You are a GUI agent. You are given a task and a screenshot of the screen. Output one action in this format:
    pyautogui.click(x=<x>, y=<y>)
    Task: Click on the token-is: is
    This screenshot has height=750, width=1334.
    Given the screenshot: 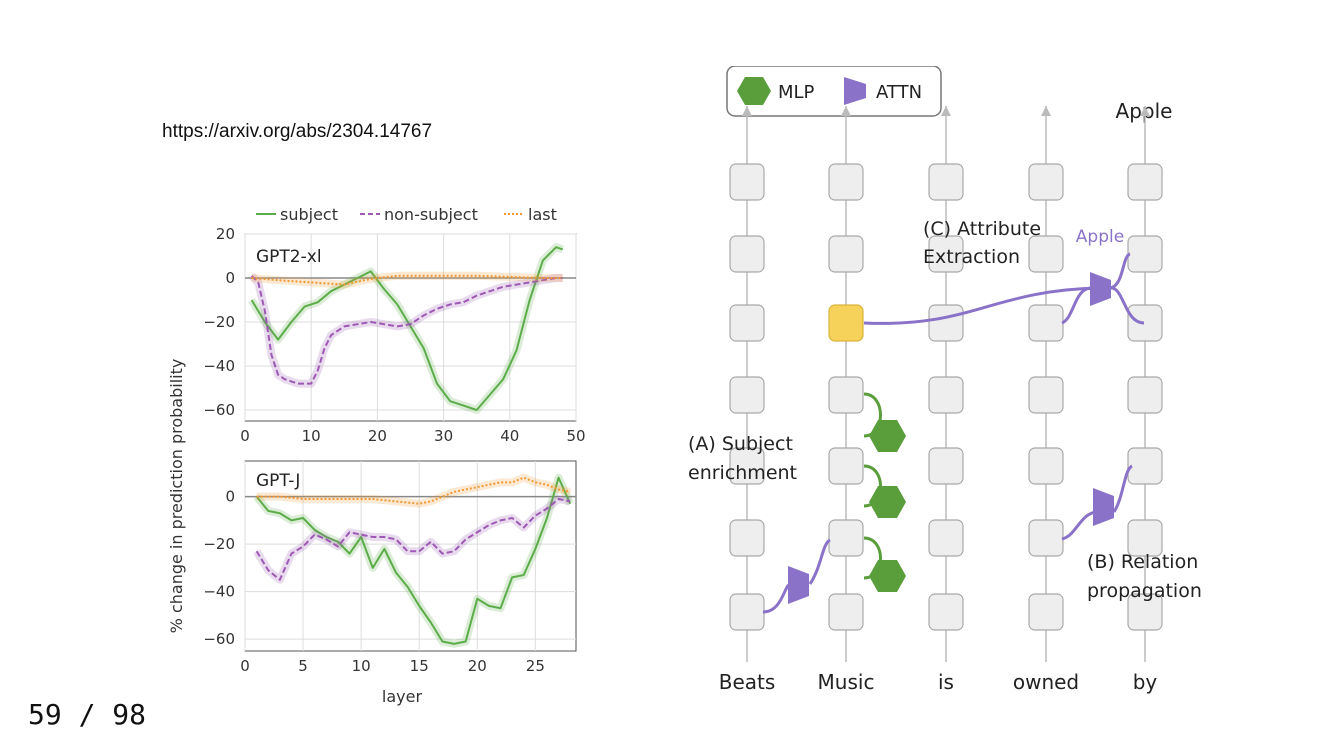 What is the action you would take?
    pyautogui.click(x=946, y=682)
    